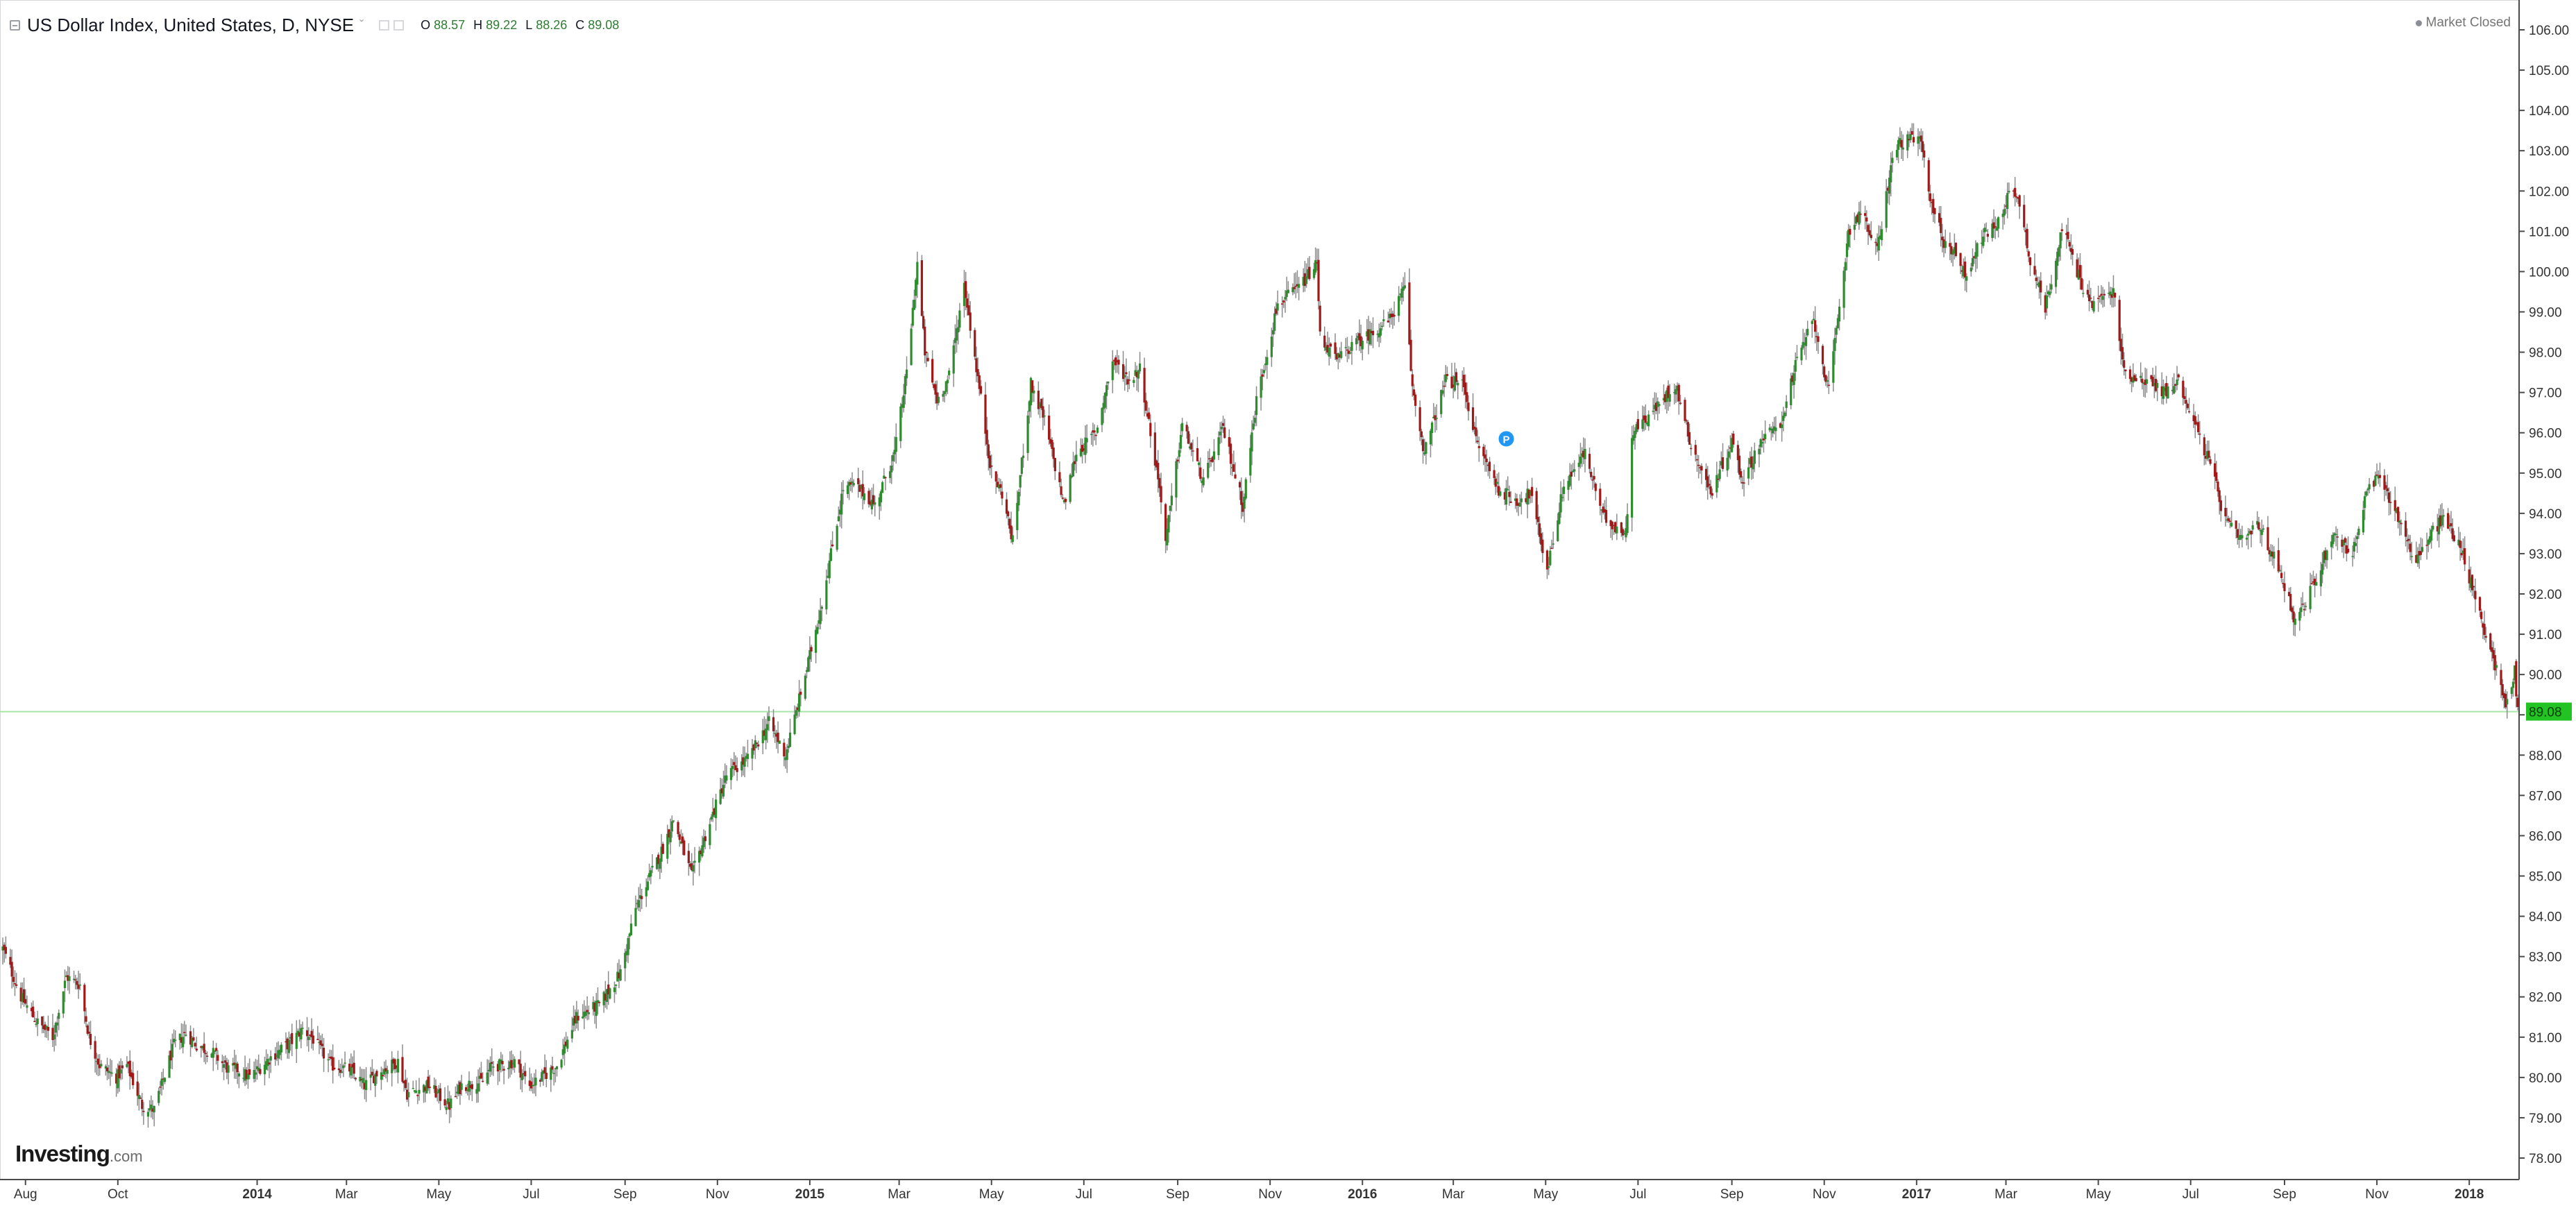 Image resolution: width=2576 pixels, height=1208 pixels. What do you see at coordinates (15, 25) in the screenshot?
I see `collapse-icon` at bounding box center [15, 25].